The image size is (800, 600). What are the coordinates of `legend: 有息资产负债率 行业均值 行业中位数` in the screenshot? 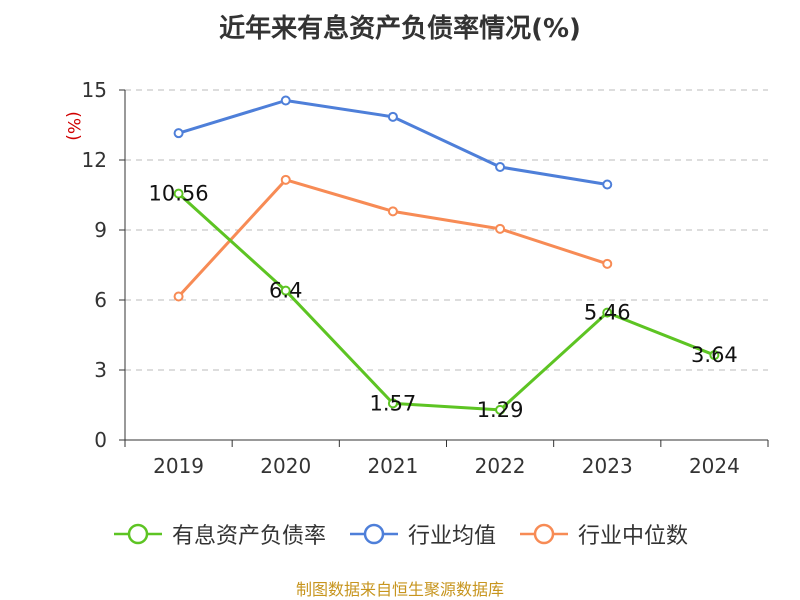 It's located at (400, 534).